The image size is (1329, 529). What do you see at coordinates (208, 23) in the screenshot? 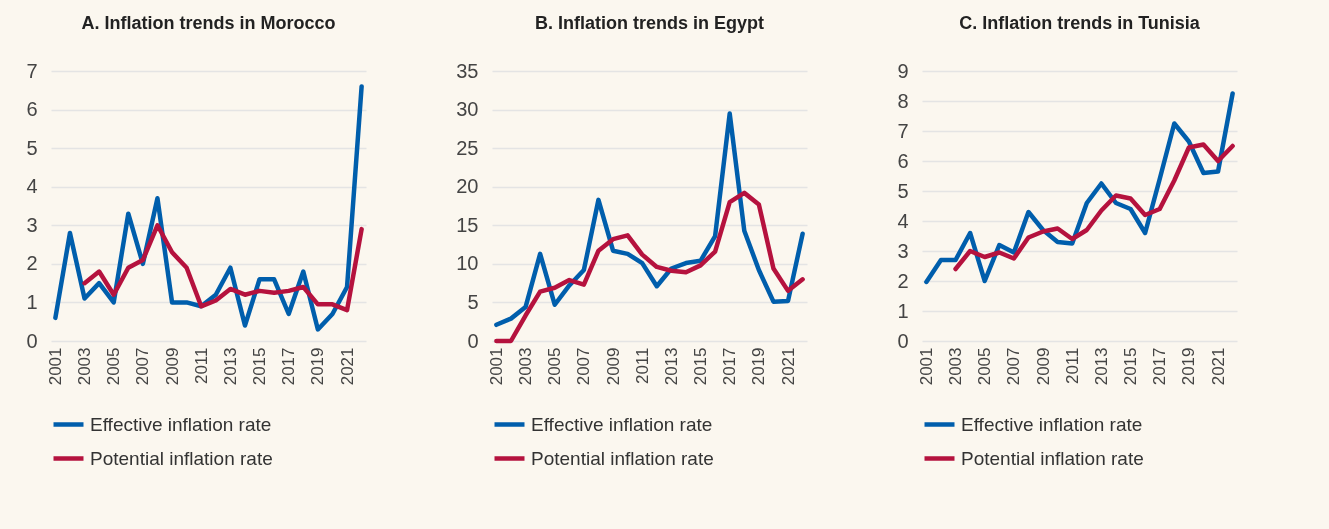
I see `chart-title: A. Inflation trends in Morocco` at bounding box center [208, 23].